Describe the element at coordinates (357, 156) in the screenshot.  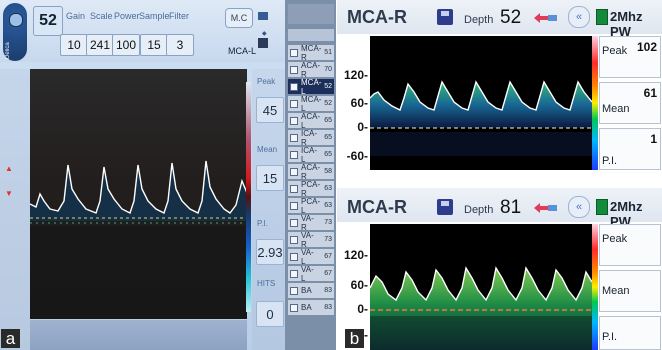
I see `tick-label: -60-` at that location.